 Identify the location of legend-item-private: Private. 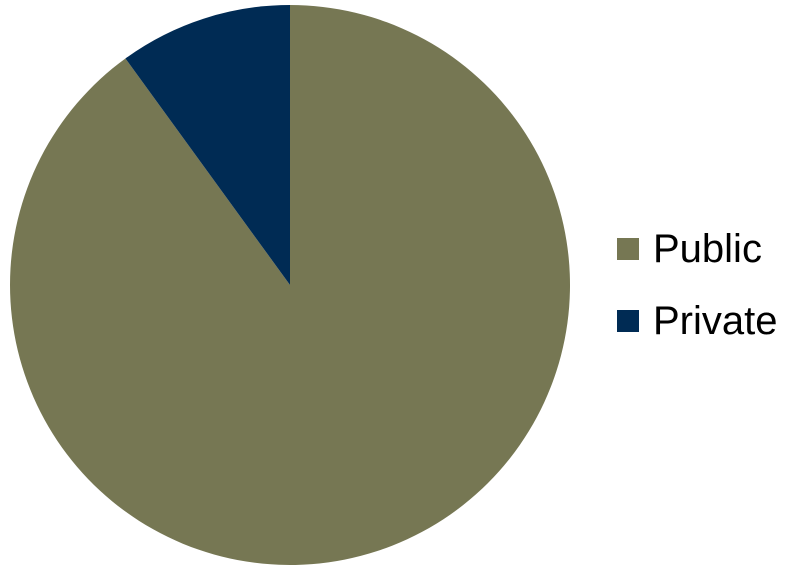
(714, 321).